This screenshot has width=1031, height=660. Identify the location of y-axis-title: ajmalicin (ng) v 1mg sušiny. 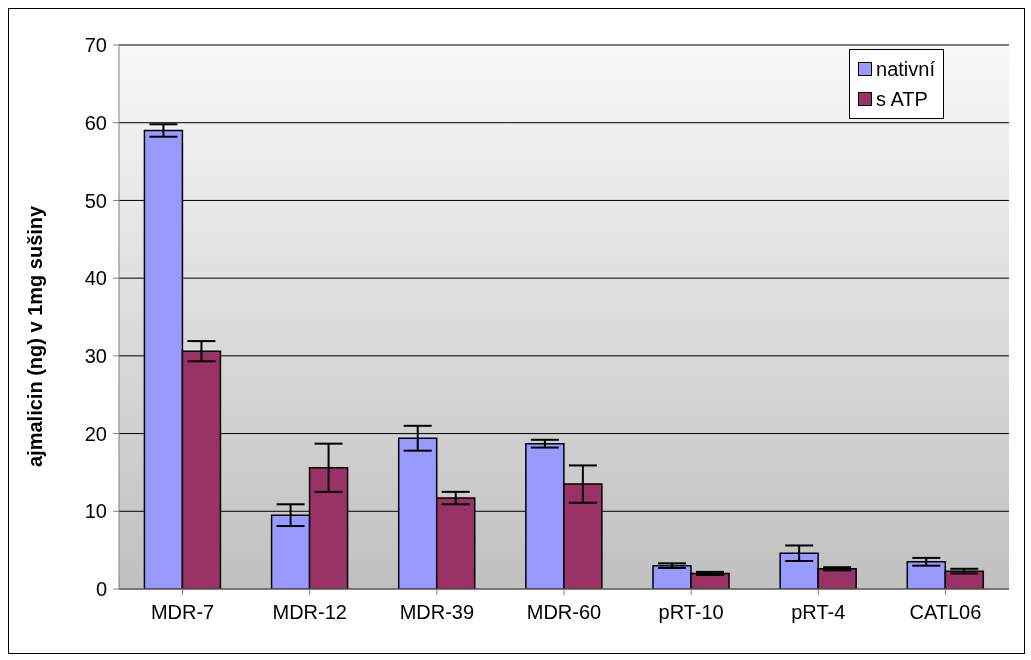
(35, 335).